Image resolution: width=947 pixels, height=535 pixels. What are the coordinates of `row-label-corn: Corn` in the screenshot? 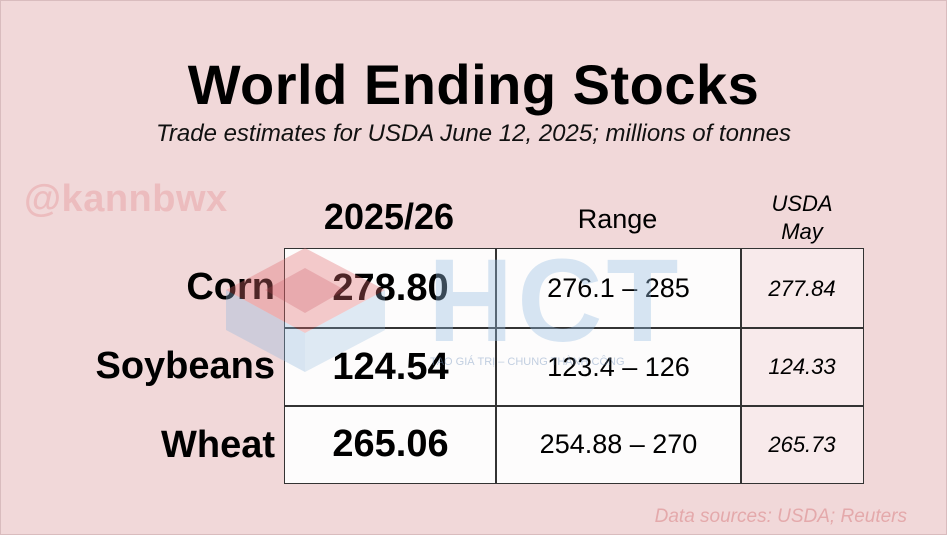 It's located at (230, 287).